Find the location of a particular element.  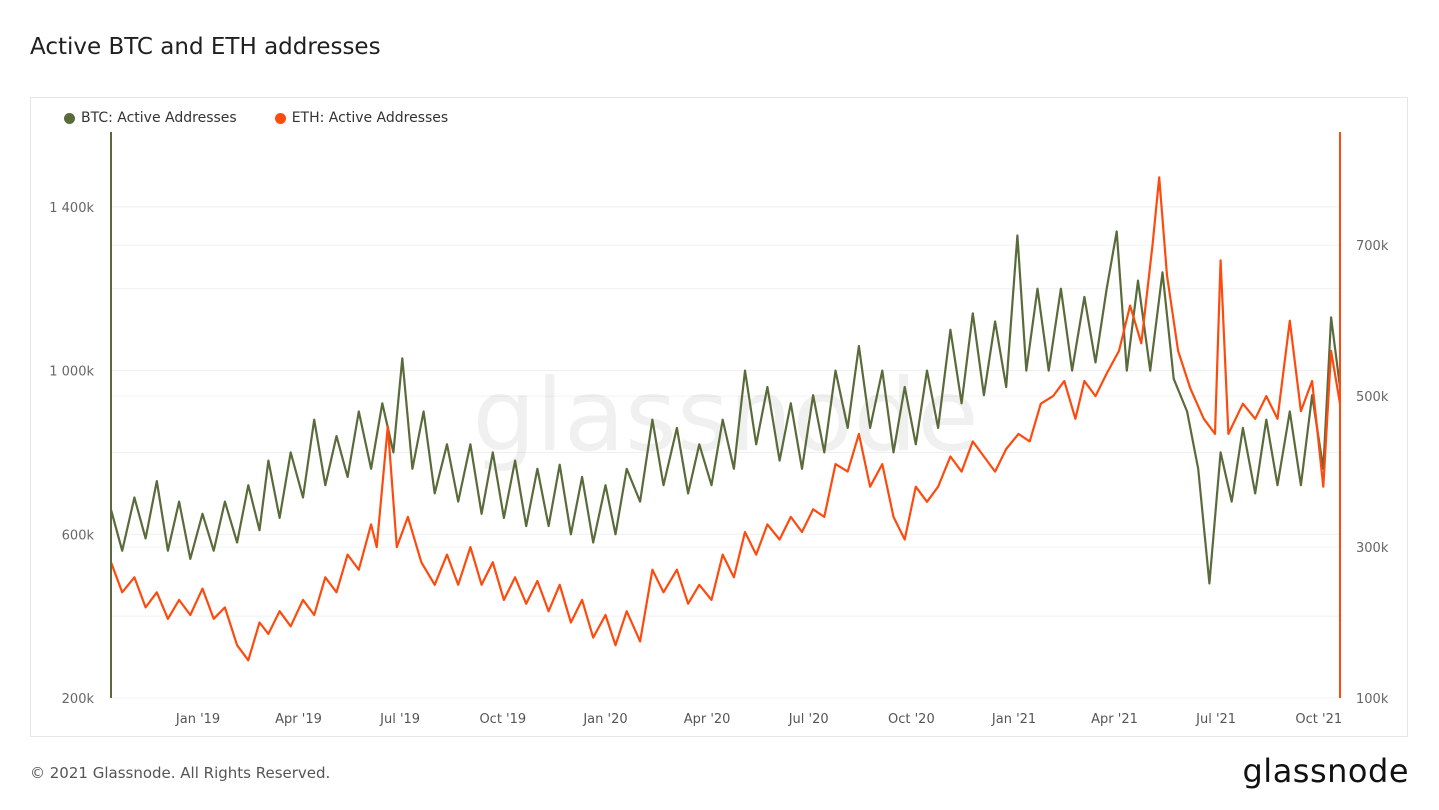

x-tick-label: Apr '20 is located at coordinates (707, 719).